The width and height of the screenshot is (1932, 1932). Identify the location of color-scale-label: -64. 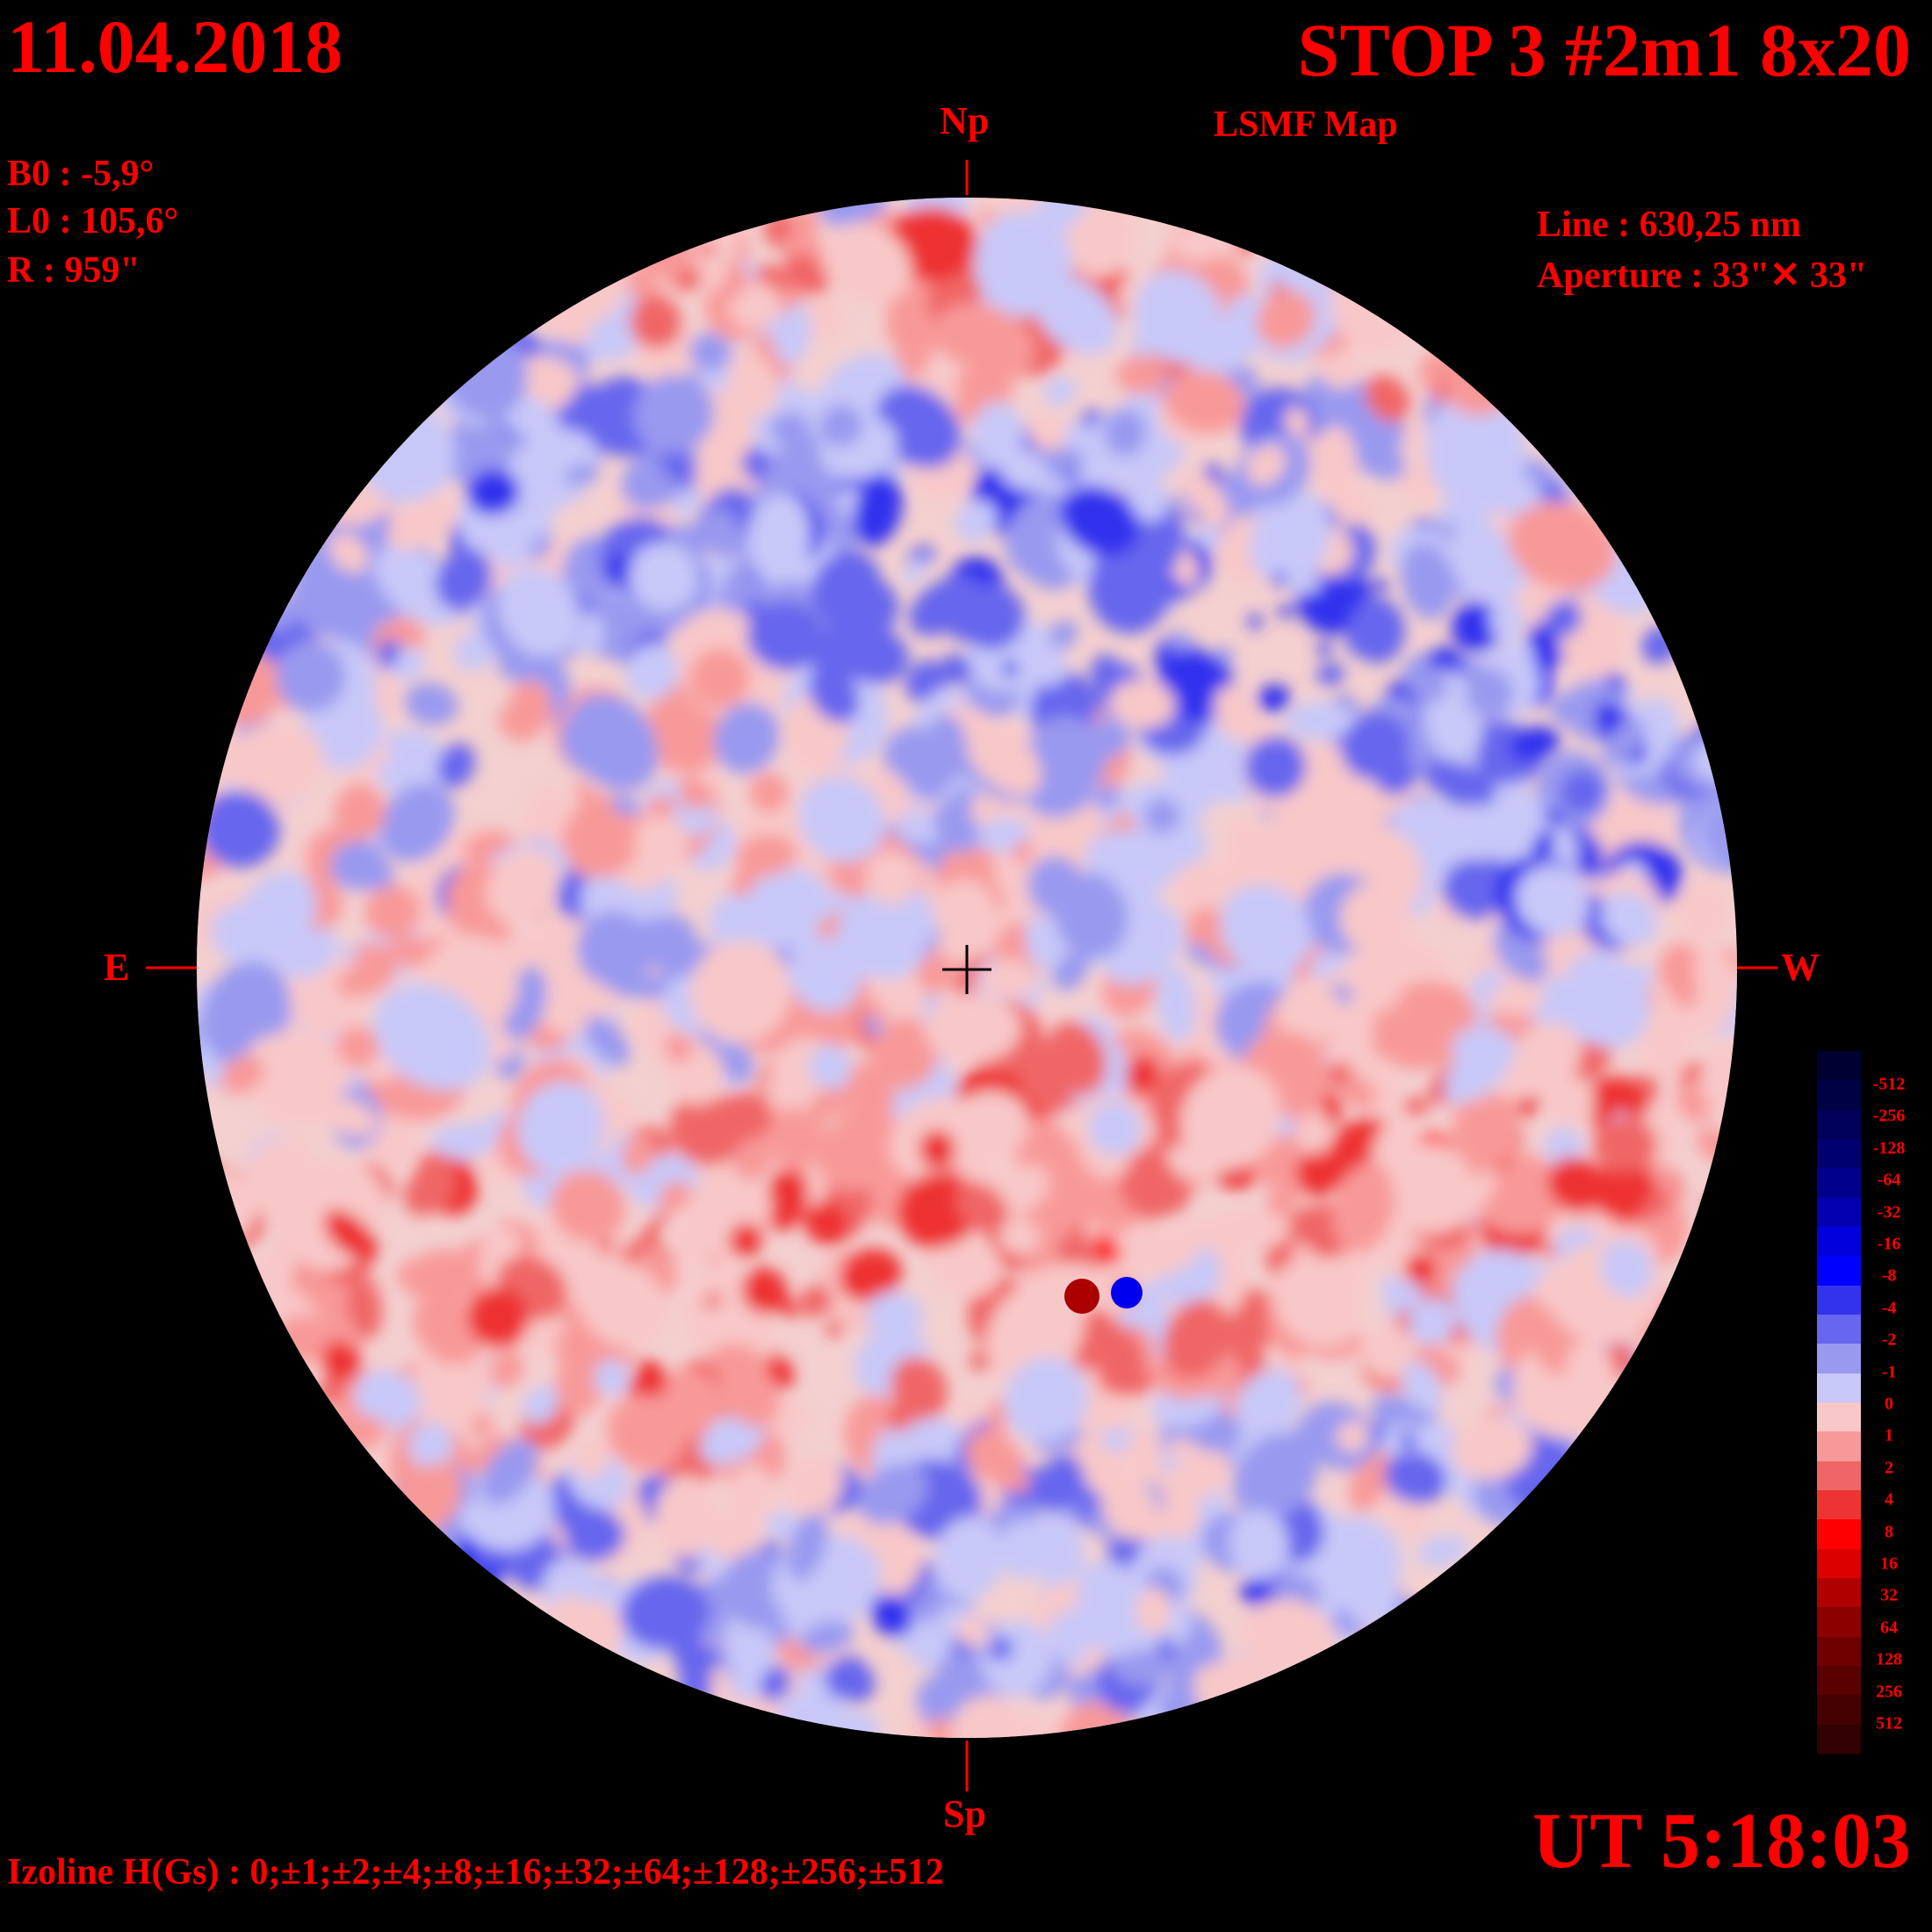
(1889, 1180).